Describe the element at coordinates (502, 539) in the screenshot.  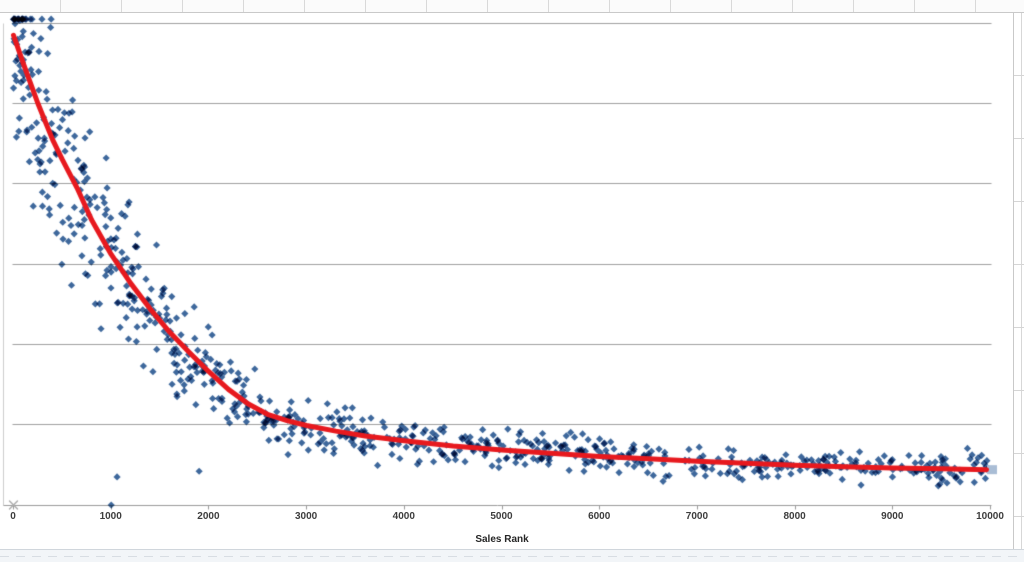
I see `x-axis-title: Sales Rank` at that location.